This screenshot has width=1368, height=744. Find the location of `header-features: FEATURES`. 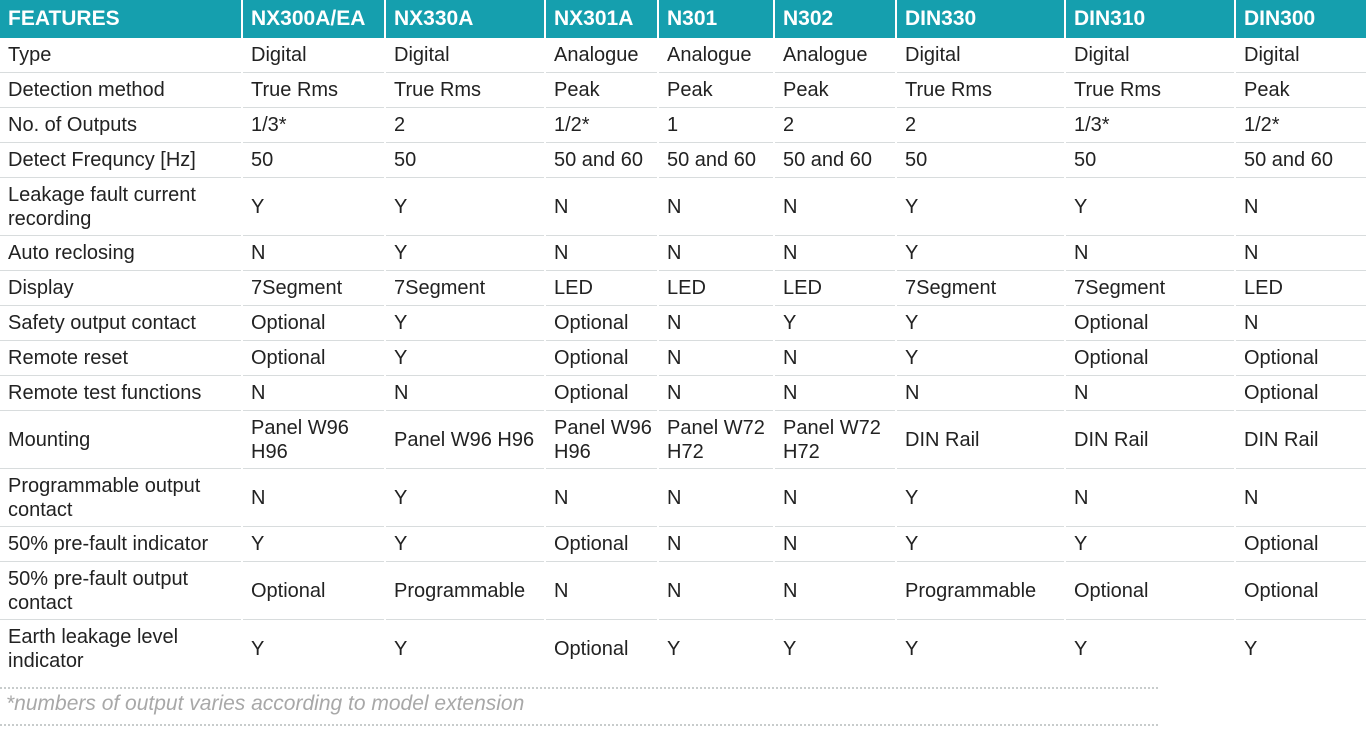

header-features: FEATURES is located at coordinates (121, 19).